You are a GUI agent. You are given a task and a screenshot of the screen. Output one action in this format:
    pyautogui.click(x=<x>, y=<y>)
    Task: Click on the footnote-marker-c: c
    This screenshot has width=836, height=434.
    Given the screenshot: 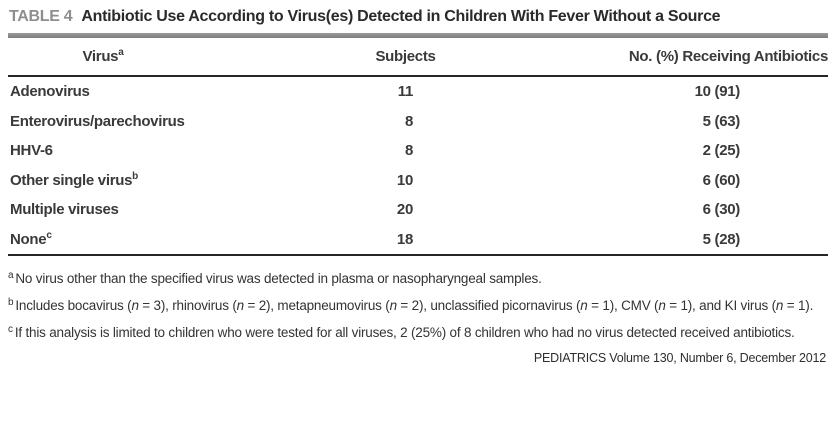 What is the action you would take?
    pyautogui.click(x=10, y=329)
    